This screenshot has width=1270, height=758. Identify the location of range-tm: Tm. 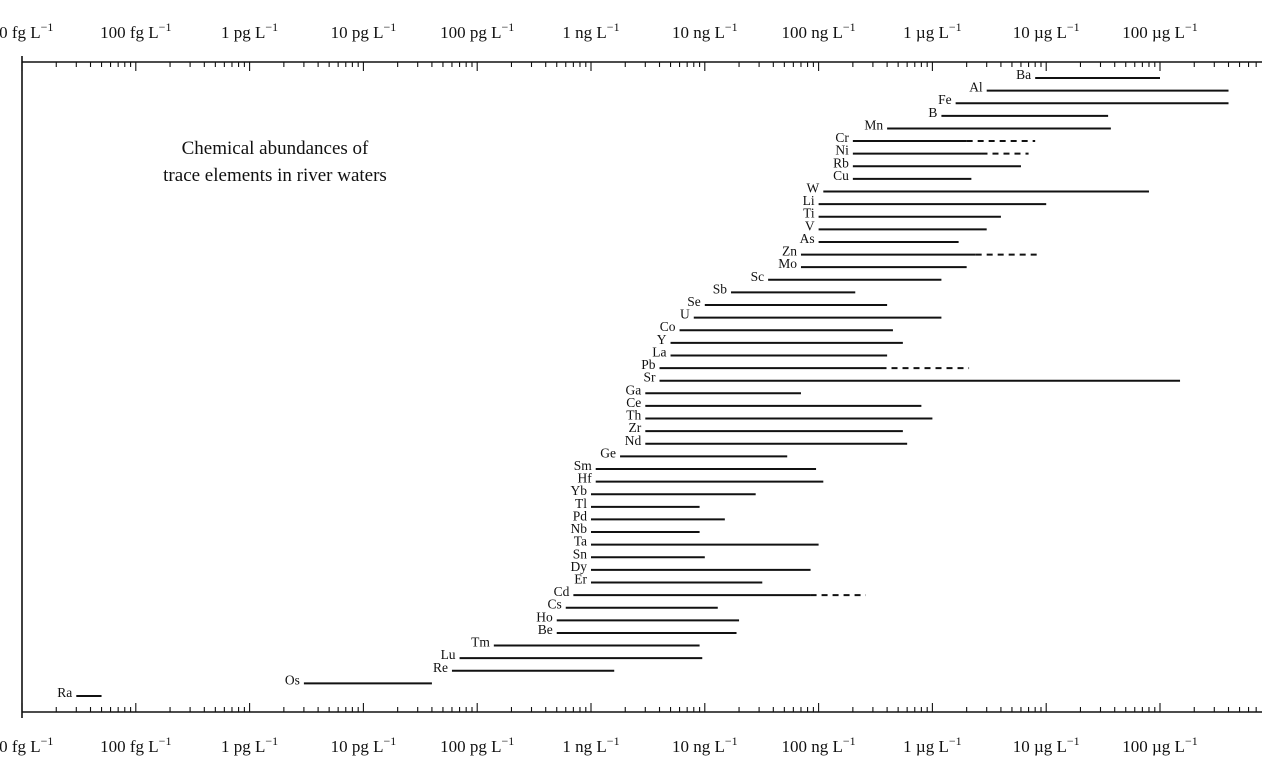
(585, 642).